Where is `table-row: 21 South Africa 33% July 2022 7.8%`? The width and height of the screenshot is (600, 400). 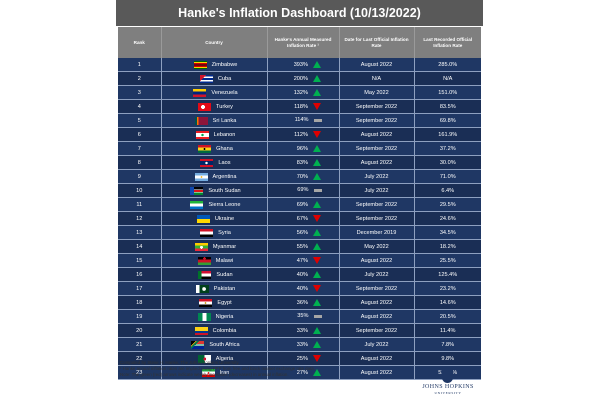
table-row: 21 South Africa 33% July 2022 7.8% is located at coordinates (299, 344).